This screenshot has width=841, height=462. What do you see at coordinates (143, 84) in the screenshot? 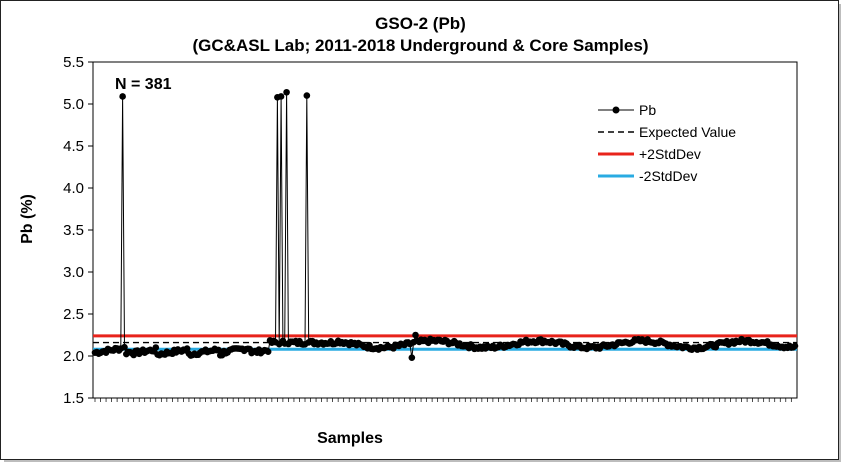
I see `sample-count-annotation: N = 381` at bounding box center [143, 84].